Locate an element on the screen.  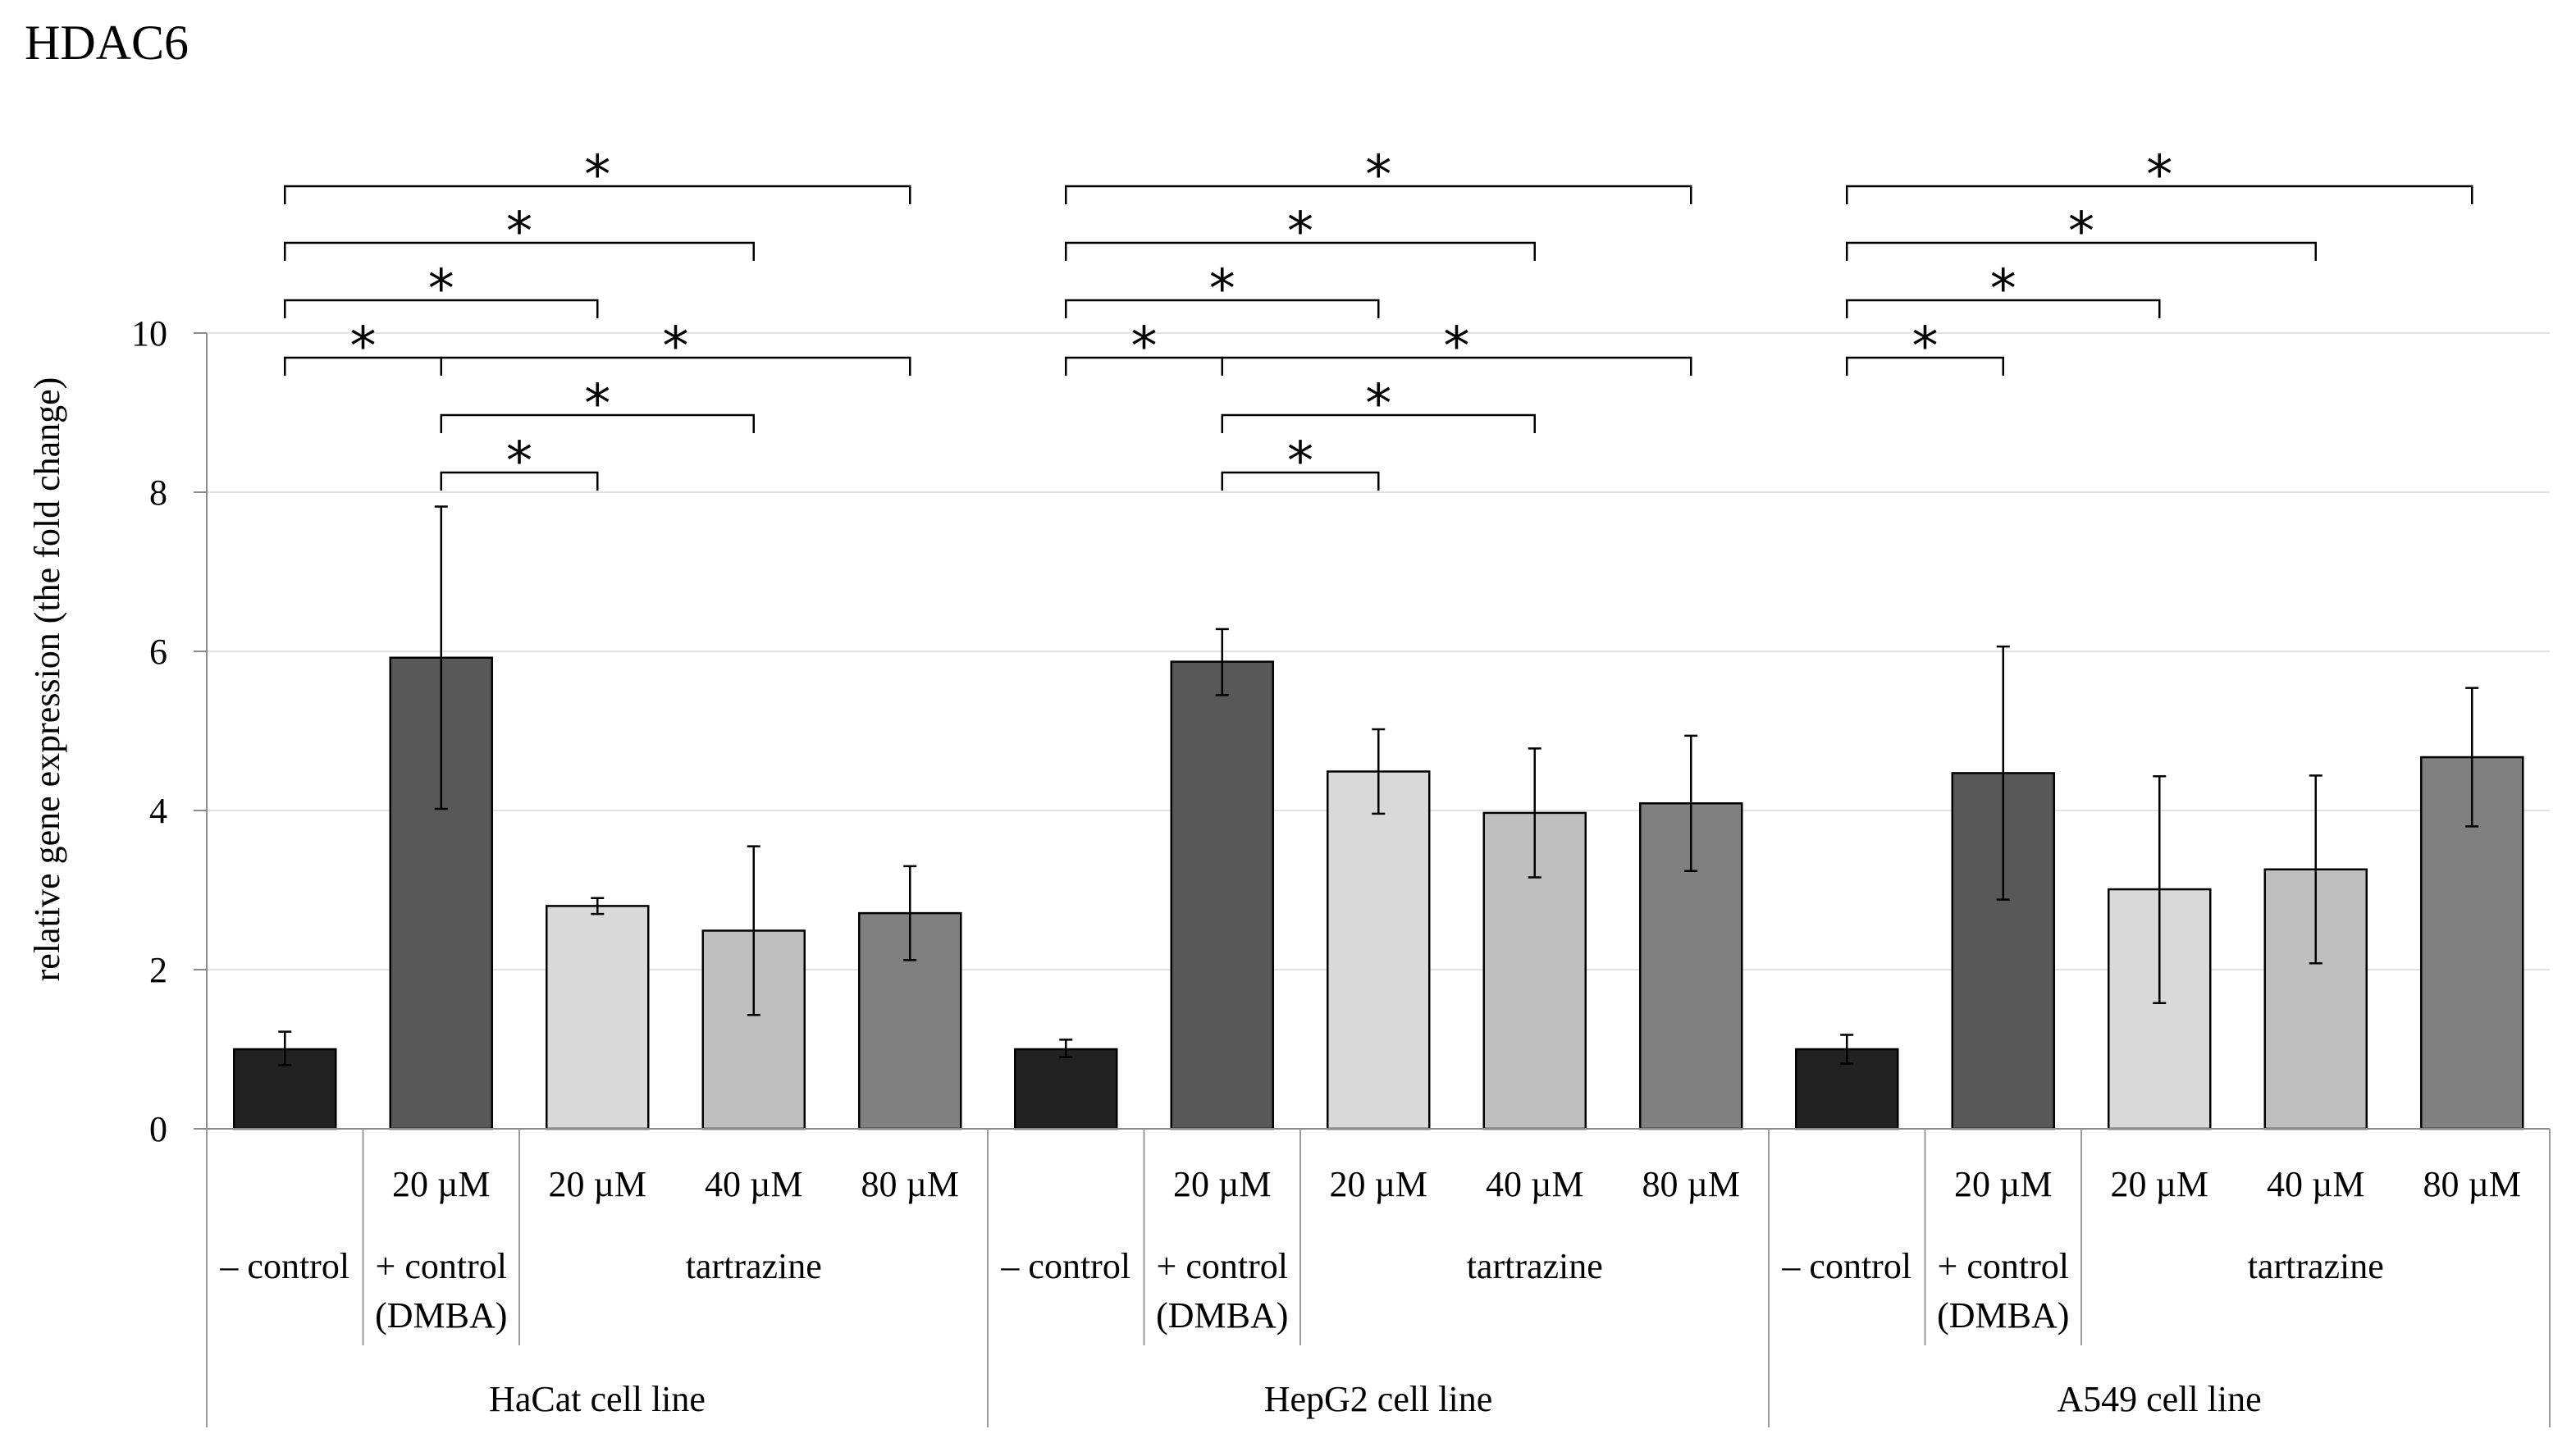
cell-line-label: HaCat cell line is located at coordinates (597, 1399).